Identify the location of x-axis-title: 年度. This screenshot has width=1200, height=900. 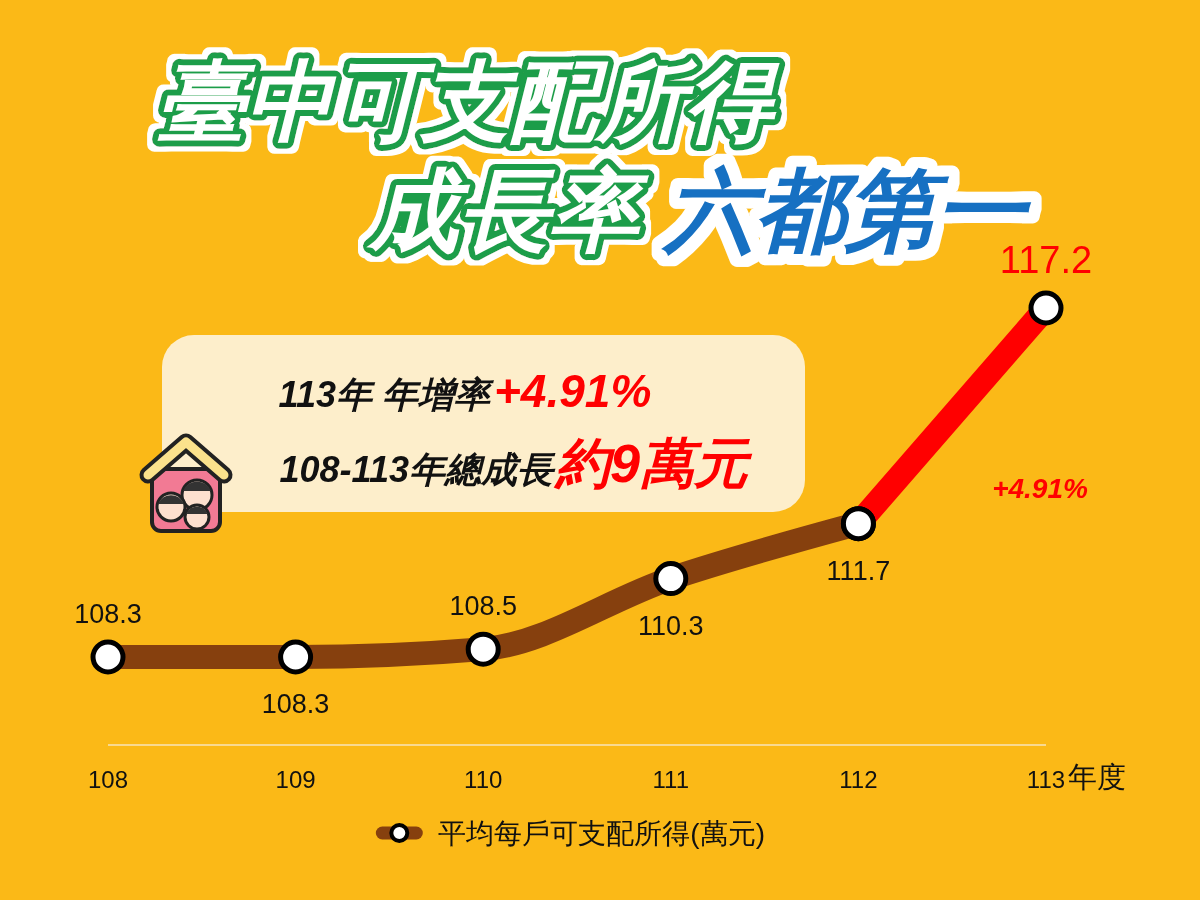
(1097, 777).